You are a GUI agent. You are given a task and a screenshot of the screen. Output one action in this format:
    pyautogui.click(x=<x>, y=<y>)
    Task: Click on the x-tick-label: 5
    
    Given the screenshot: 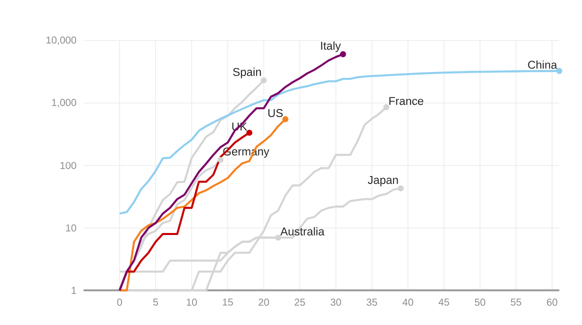 What is the action you would take?
    pyautogui.click(x=155, y=302)
    